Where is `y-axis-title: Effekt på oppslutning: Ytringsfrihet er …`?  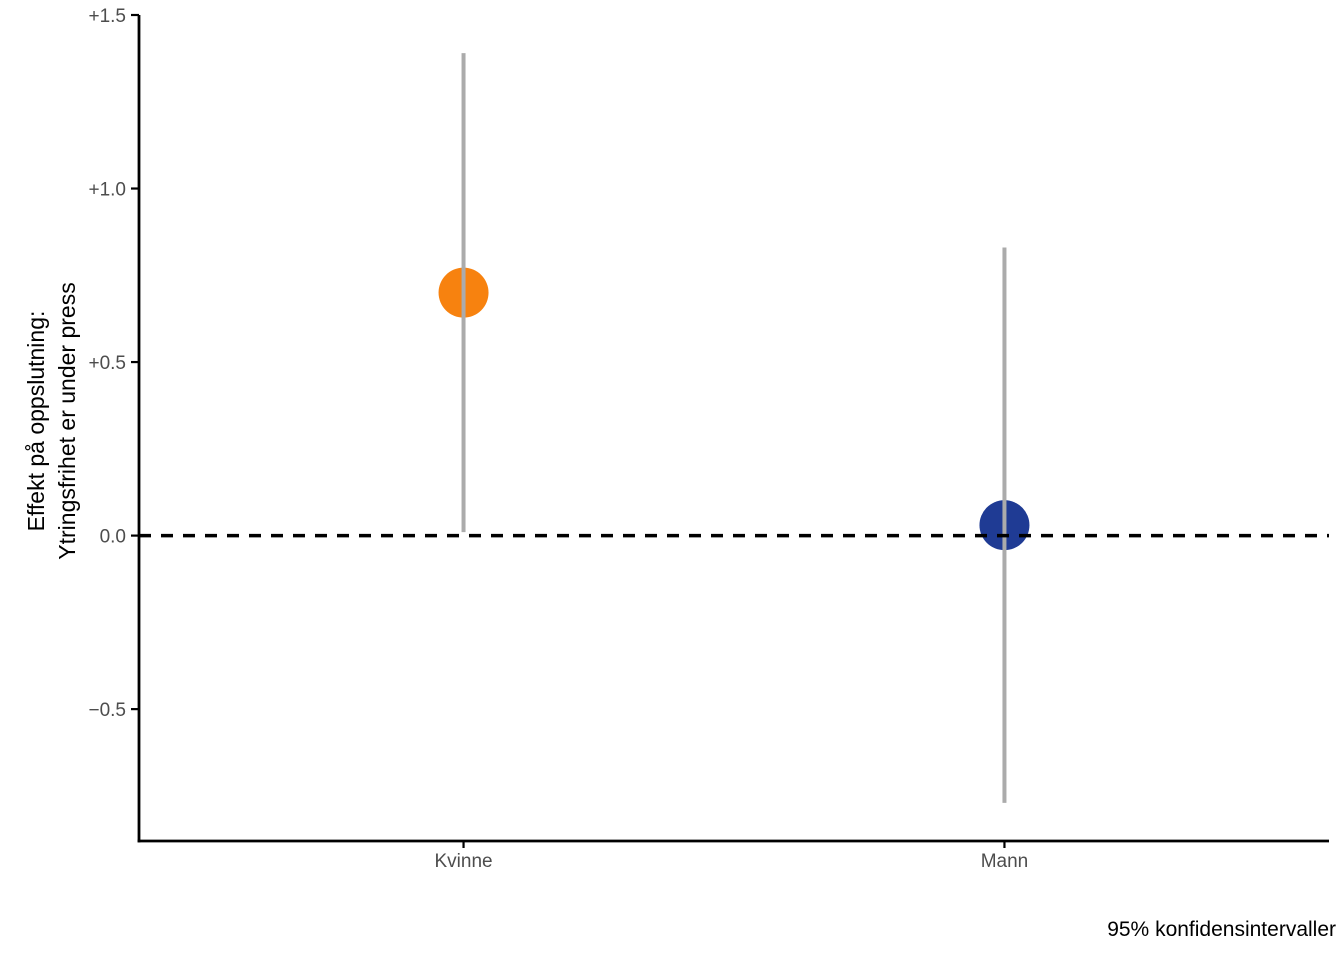
y-axis-title: Effekt på oppslutning: Ytringsfrihet er … is located at coordinates (52, 420).